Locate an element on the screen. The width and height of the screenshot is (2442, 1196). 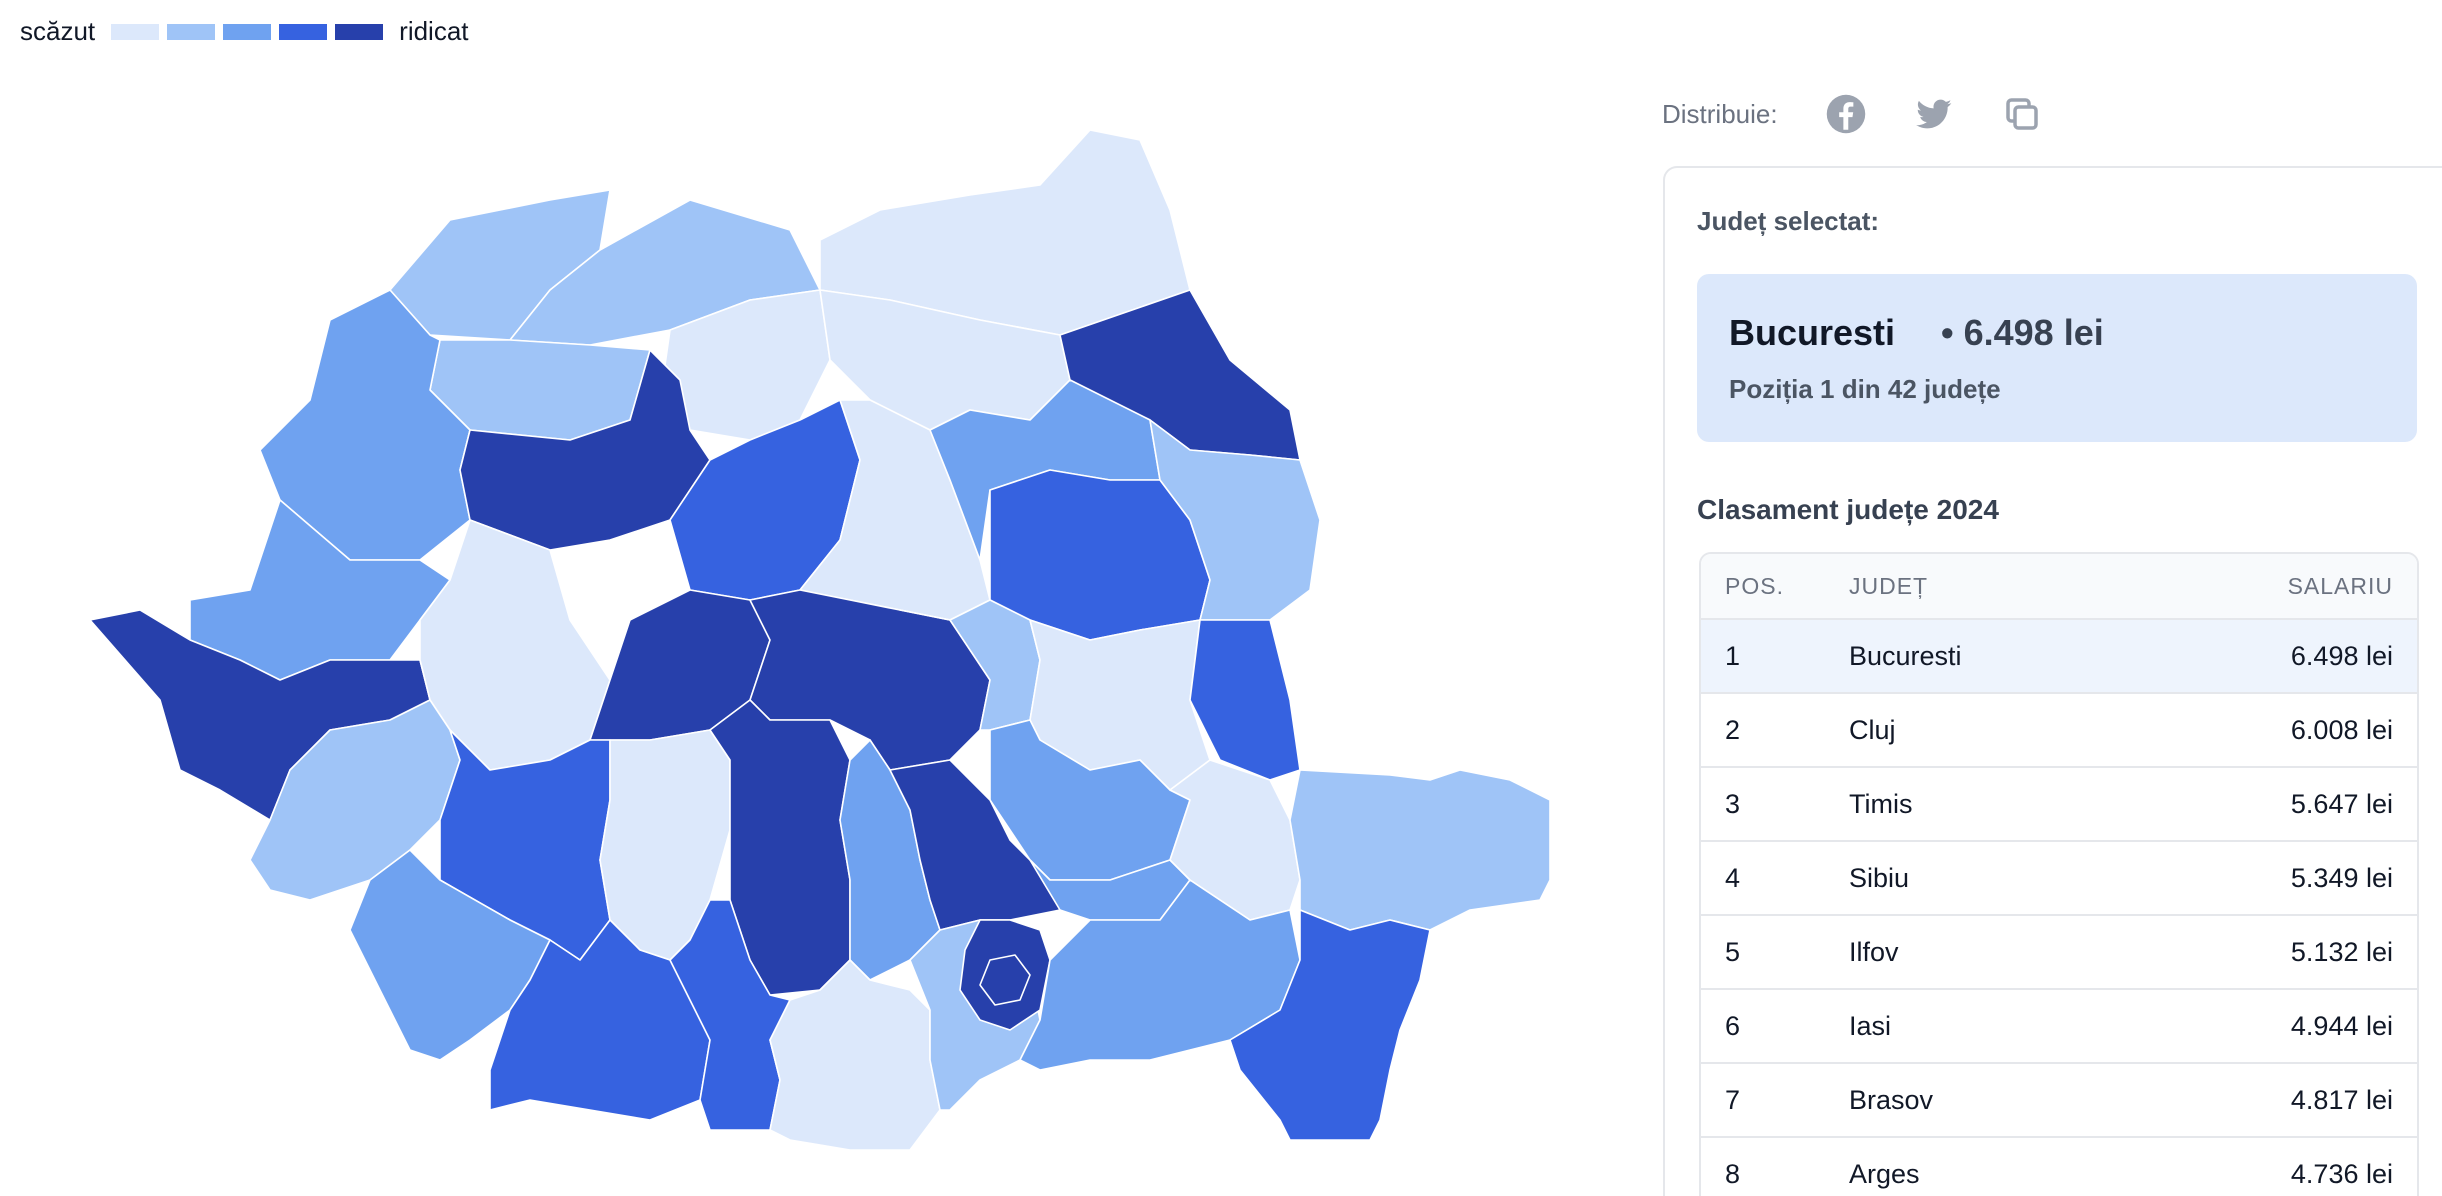
table-row: 2 Cluj 6.008 lei is located at coordinates (2059, 731).